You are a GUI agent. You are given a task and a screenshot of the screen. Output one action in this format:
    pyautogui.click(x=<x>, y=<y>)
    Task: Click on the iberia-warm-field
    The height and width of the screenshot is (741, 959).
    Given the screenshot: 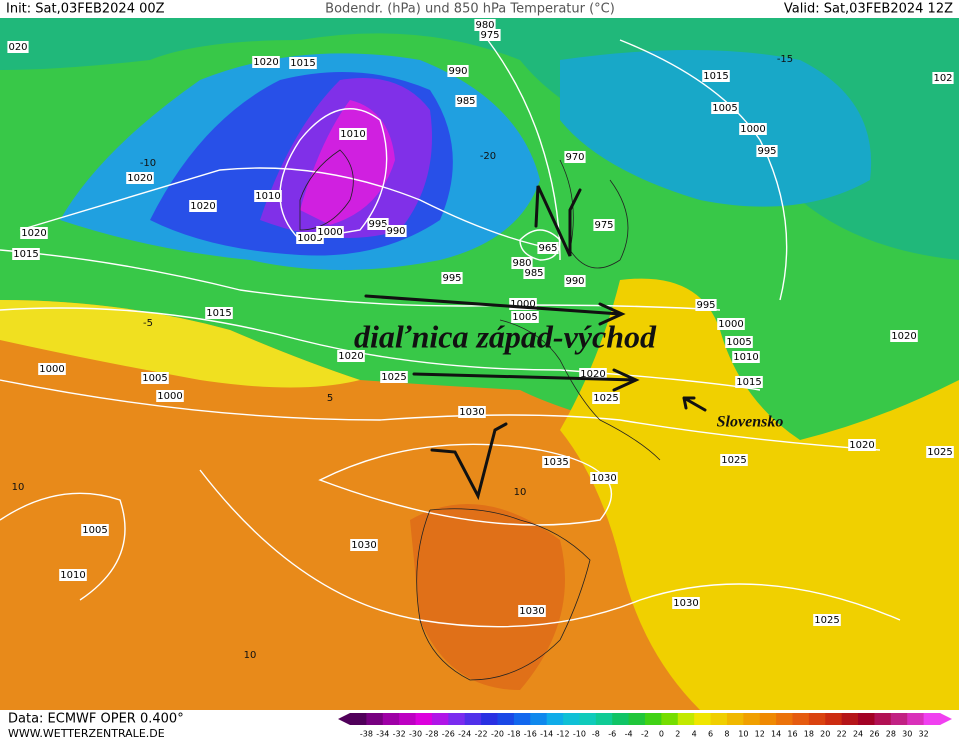 What is the action you would take?
    pyautogui.click(x=487, y=597)
    